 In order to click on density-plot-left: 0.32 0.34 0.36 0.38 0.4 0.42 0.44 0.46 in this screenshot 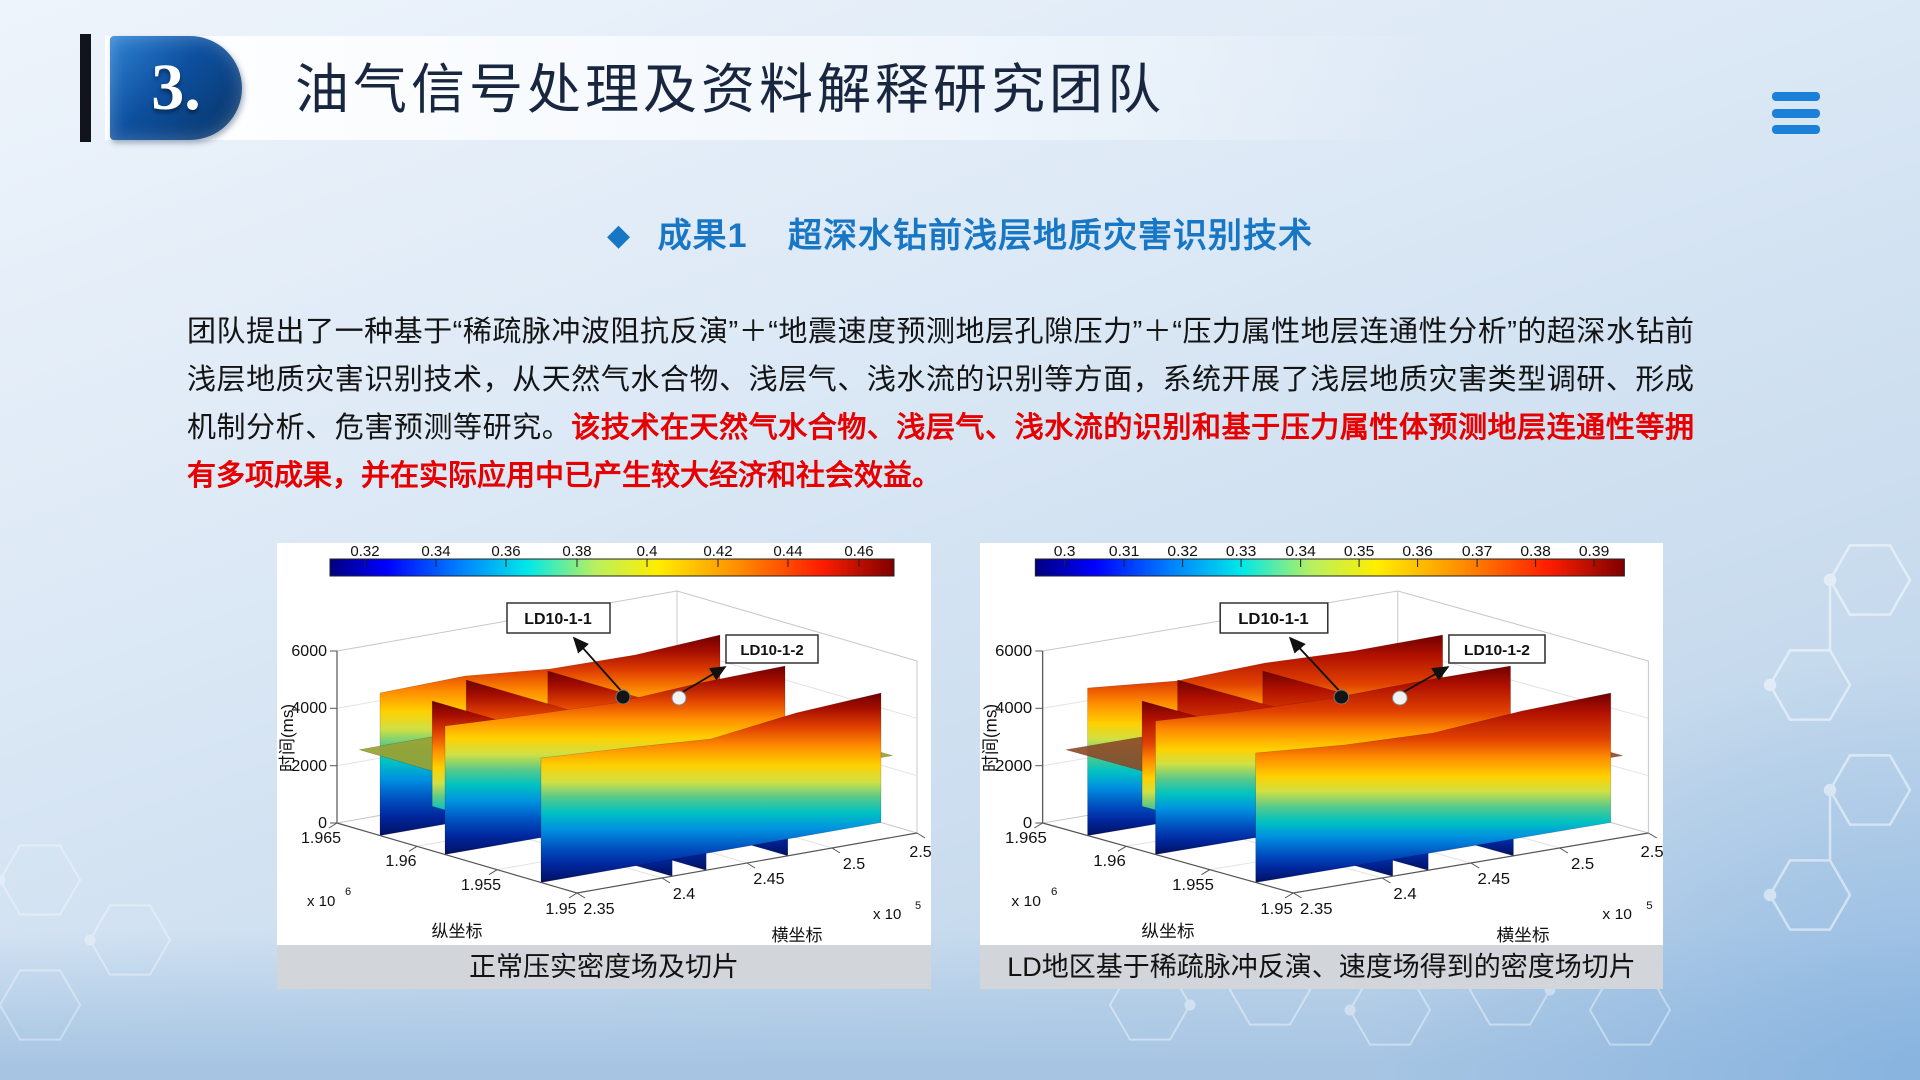, I will do `click(604, 744)`.